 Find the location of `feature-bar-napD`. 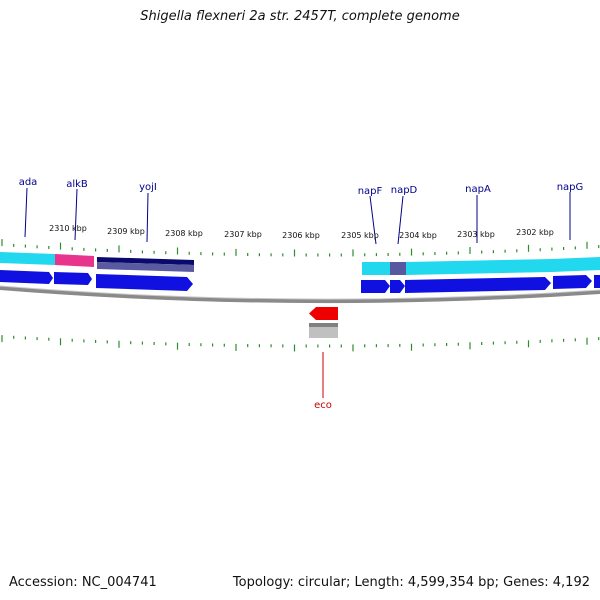

feature-bar-napD is located at coordinates (398, 268).